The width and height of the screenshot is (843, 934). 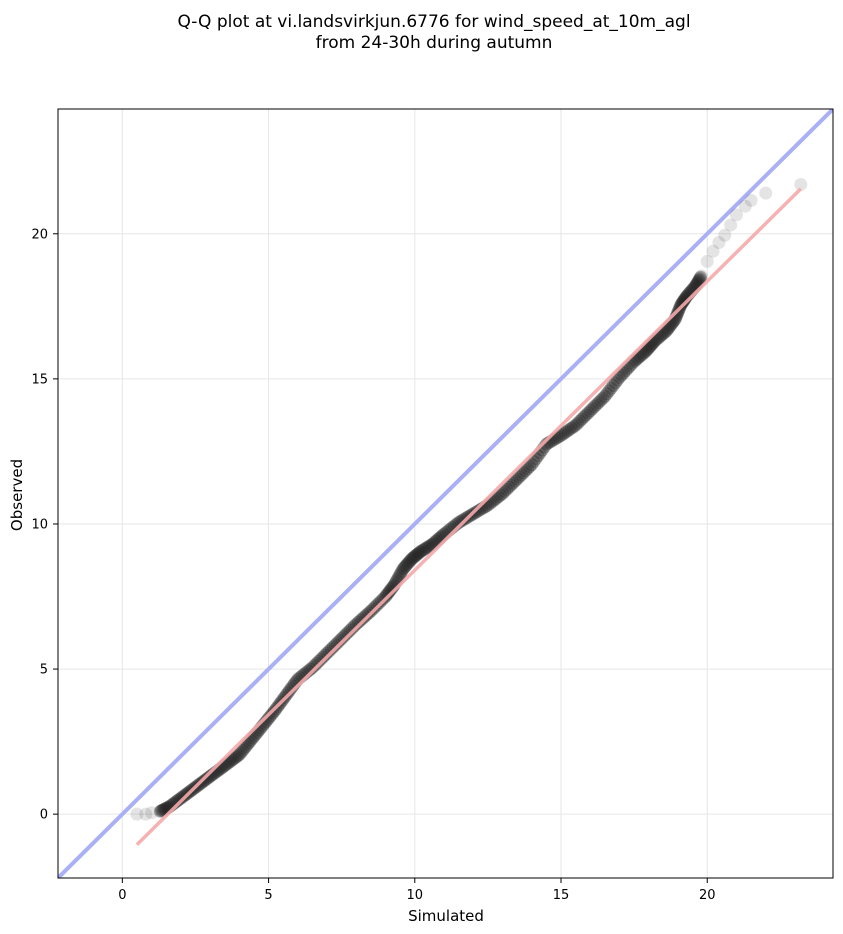 What do you see at coordinates (268, 895) in the screenshot?
I see `x-tick-label: 5` at bounding box center [268, 895].